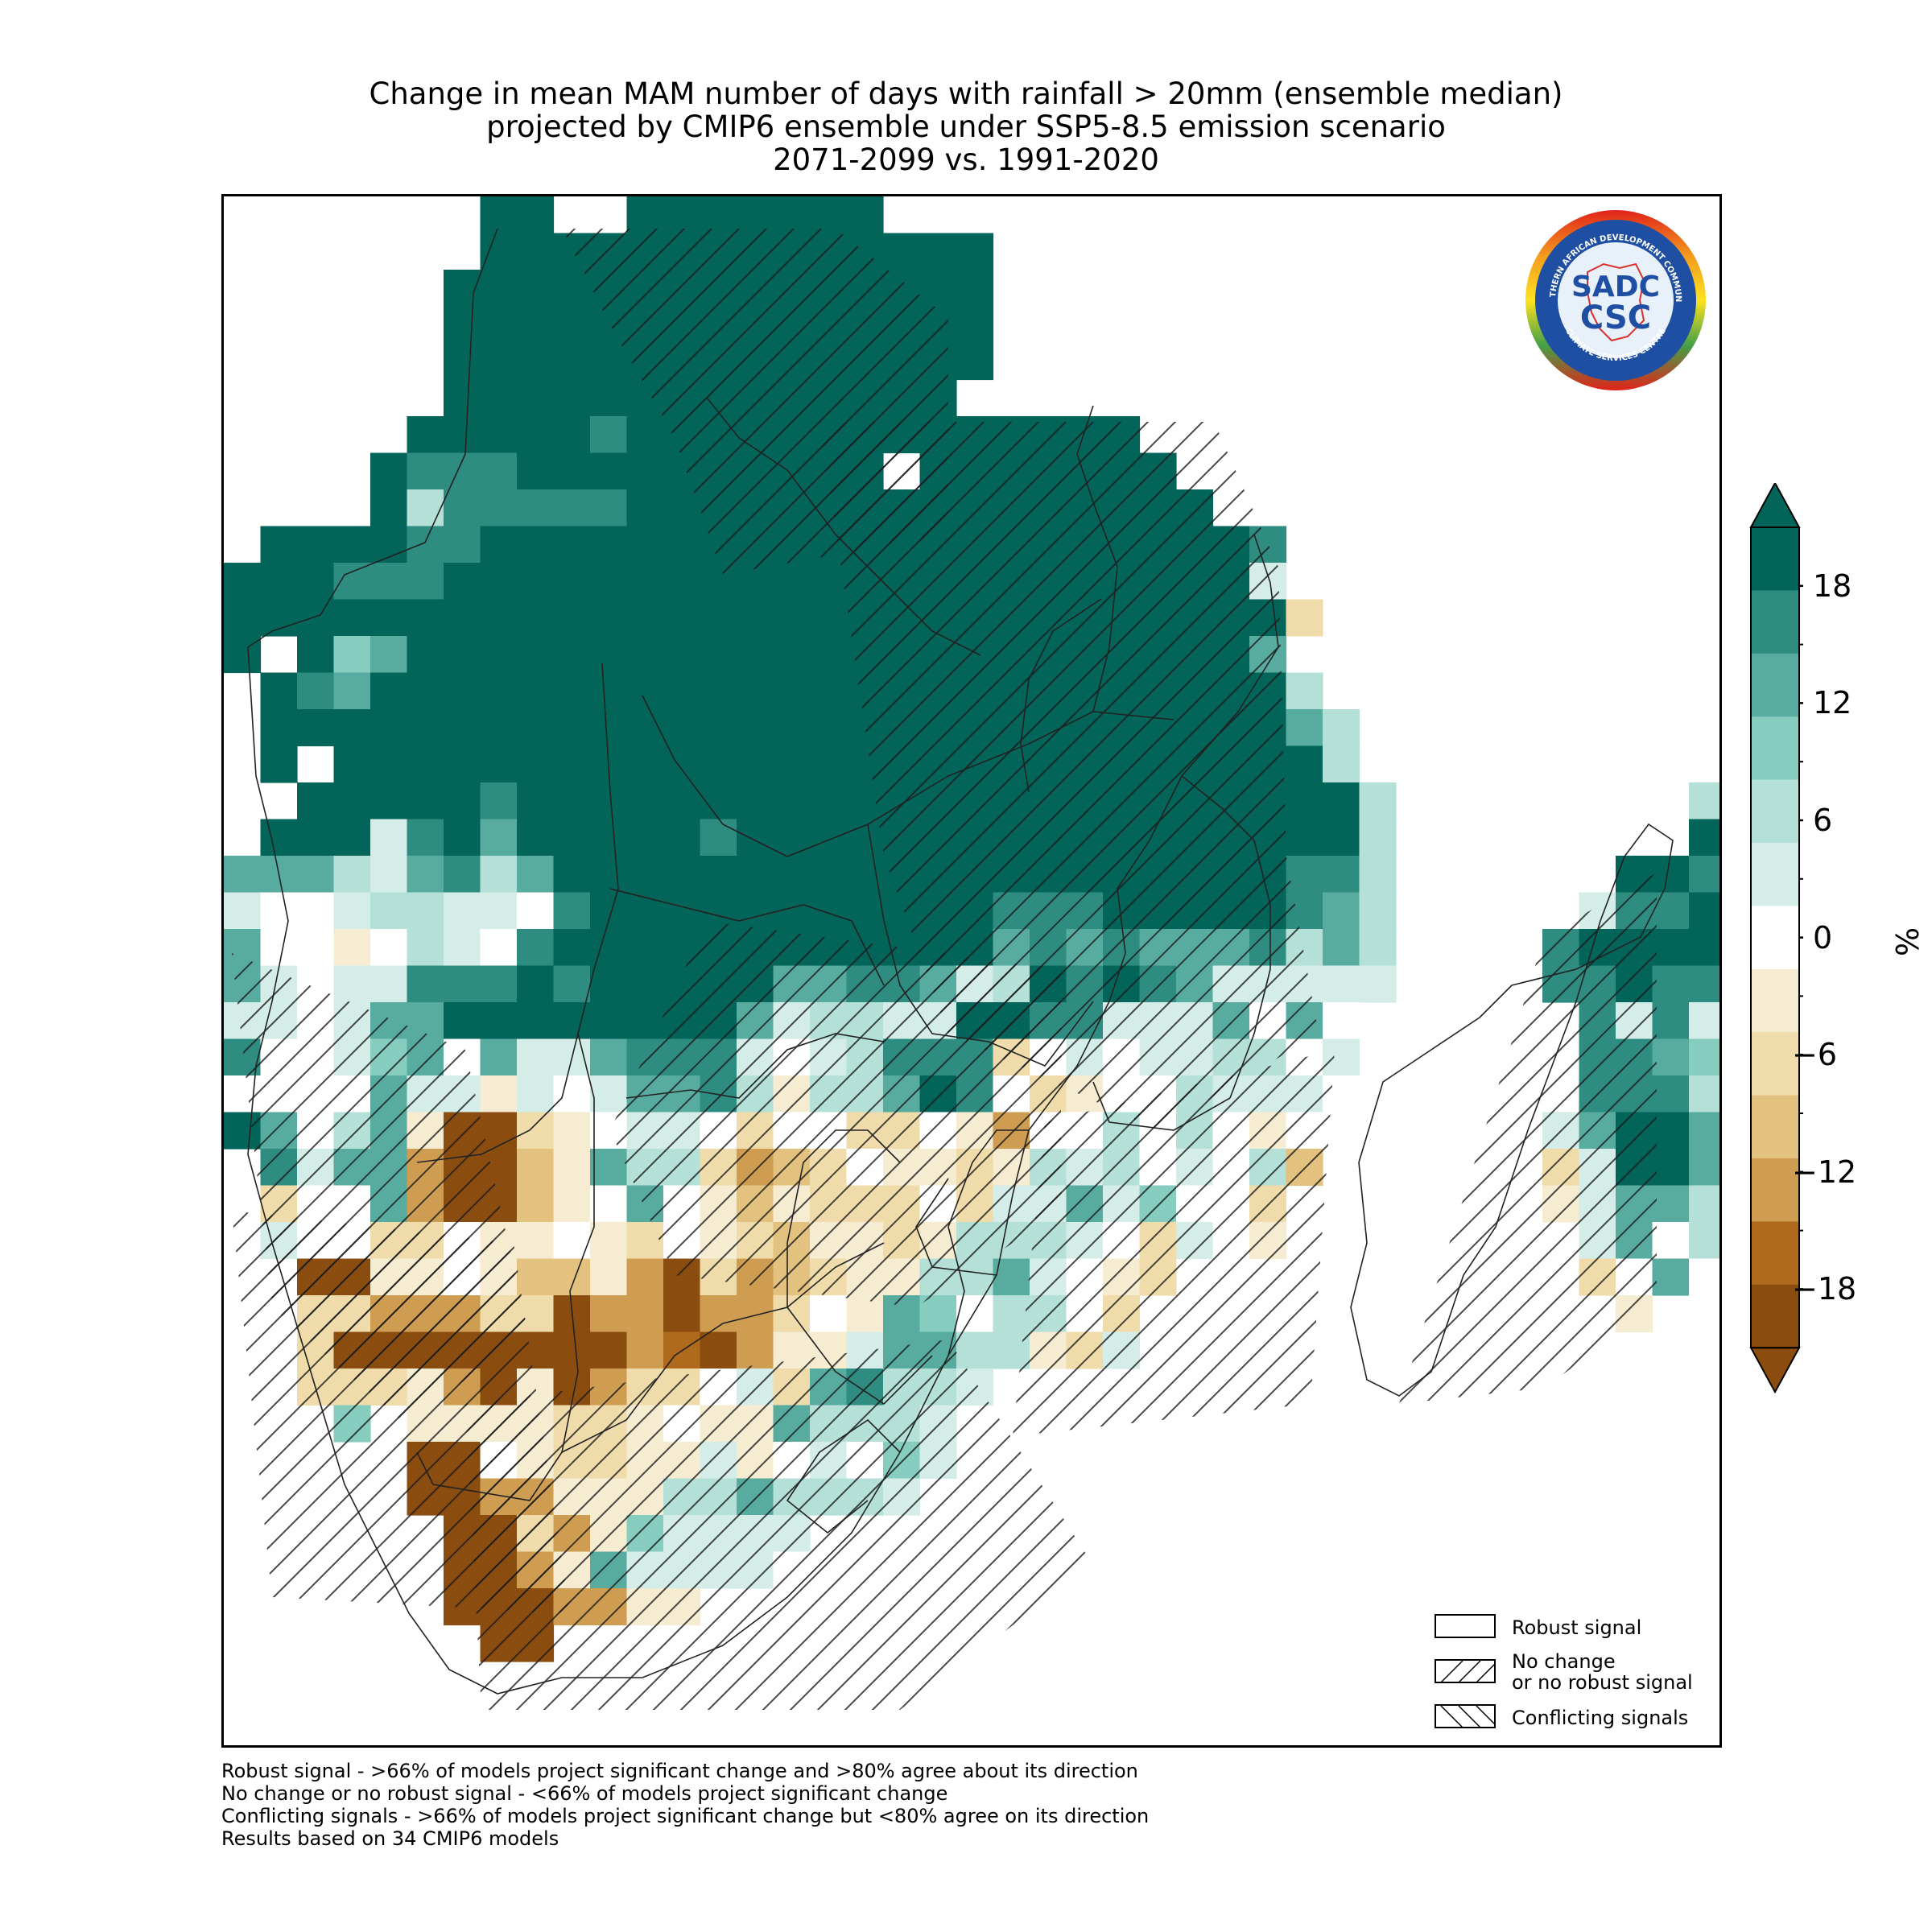  Describe the element at coordinates (1823, 820) in the screenshot. I see `colorbar-tick-label: 6` at that location.